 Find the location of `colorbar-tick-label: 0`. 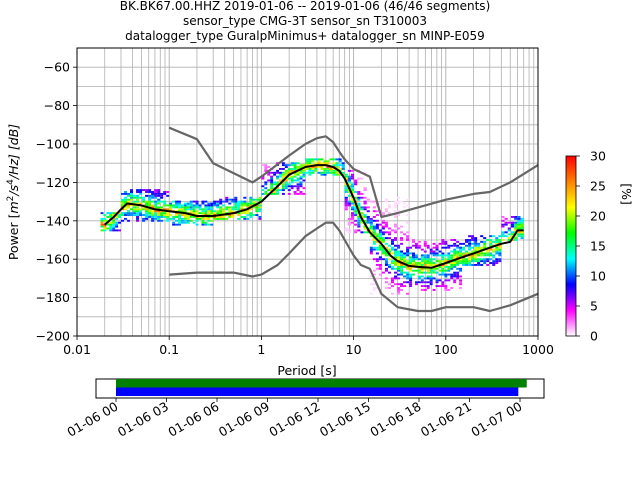

colorbar-tick-label: 0 is located at coordinates (594, 336).